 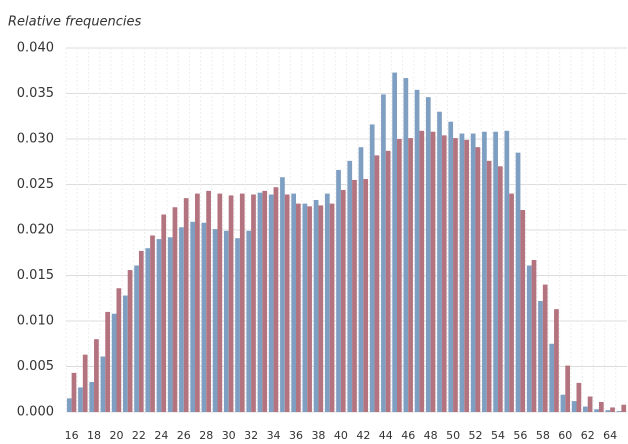 What do you see at coordinates (139, 435) in the screenshot?
I see `x-tick-label: 22` at bounding box center [139, 435].